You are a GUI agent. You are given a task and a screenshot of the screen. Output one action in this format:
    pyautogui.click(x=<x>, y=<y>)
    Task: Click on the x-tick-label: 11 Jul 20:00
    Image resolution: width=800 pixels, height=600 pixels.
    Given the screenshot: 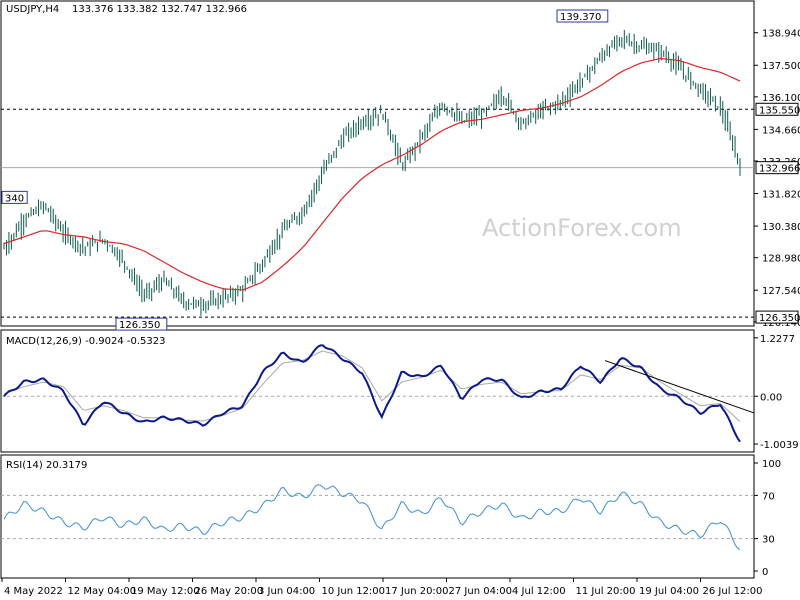 What is the action you would take?
    pyautogui.click(x=606, y=591)
    